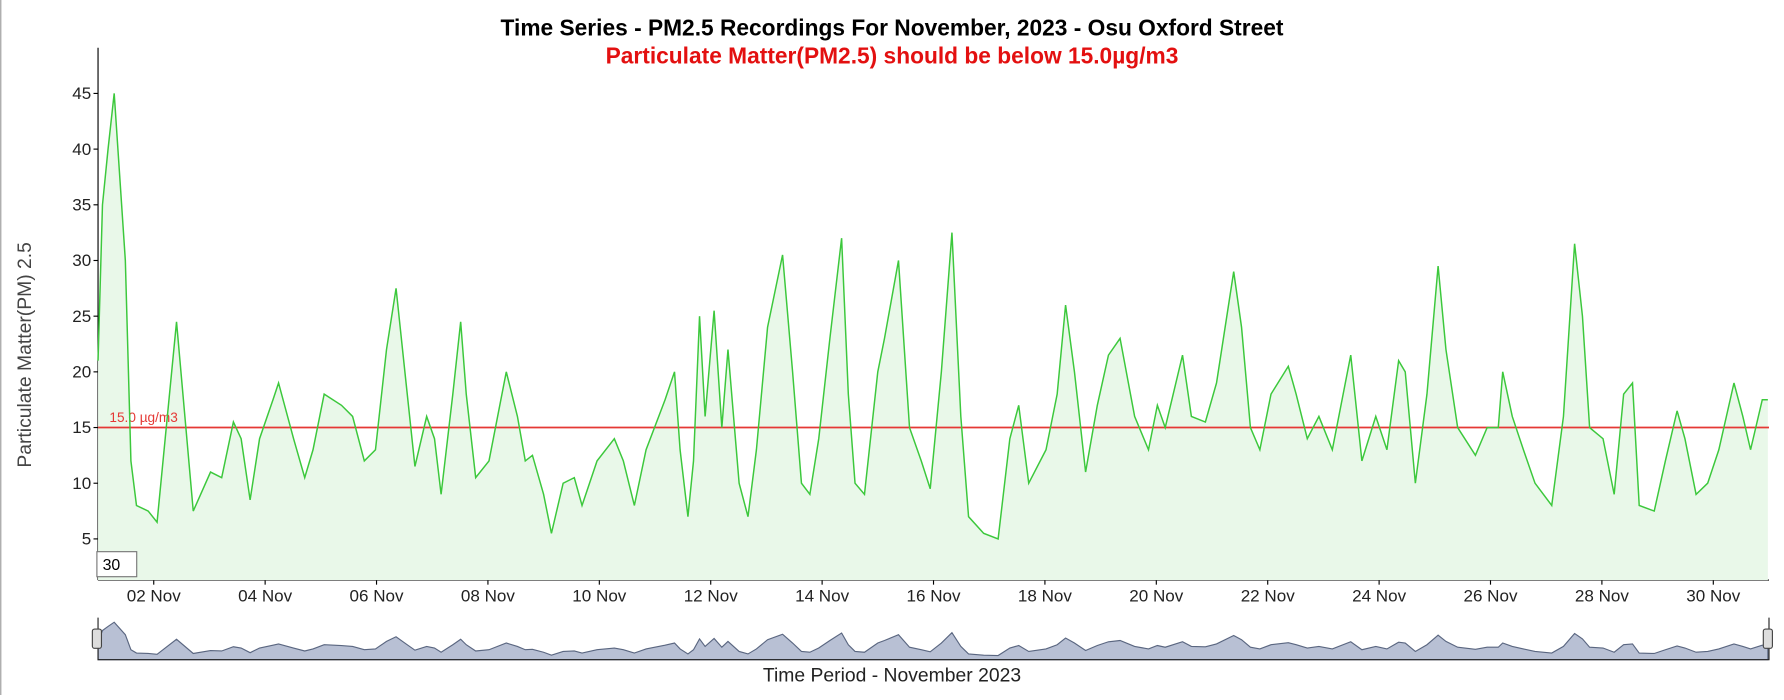 The image size is (1784, 700). What do you see at coordinates (154, 596) in the screenshot?
I see `x-tick-label: 02 Nov` at bounding box center [154, 596].